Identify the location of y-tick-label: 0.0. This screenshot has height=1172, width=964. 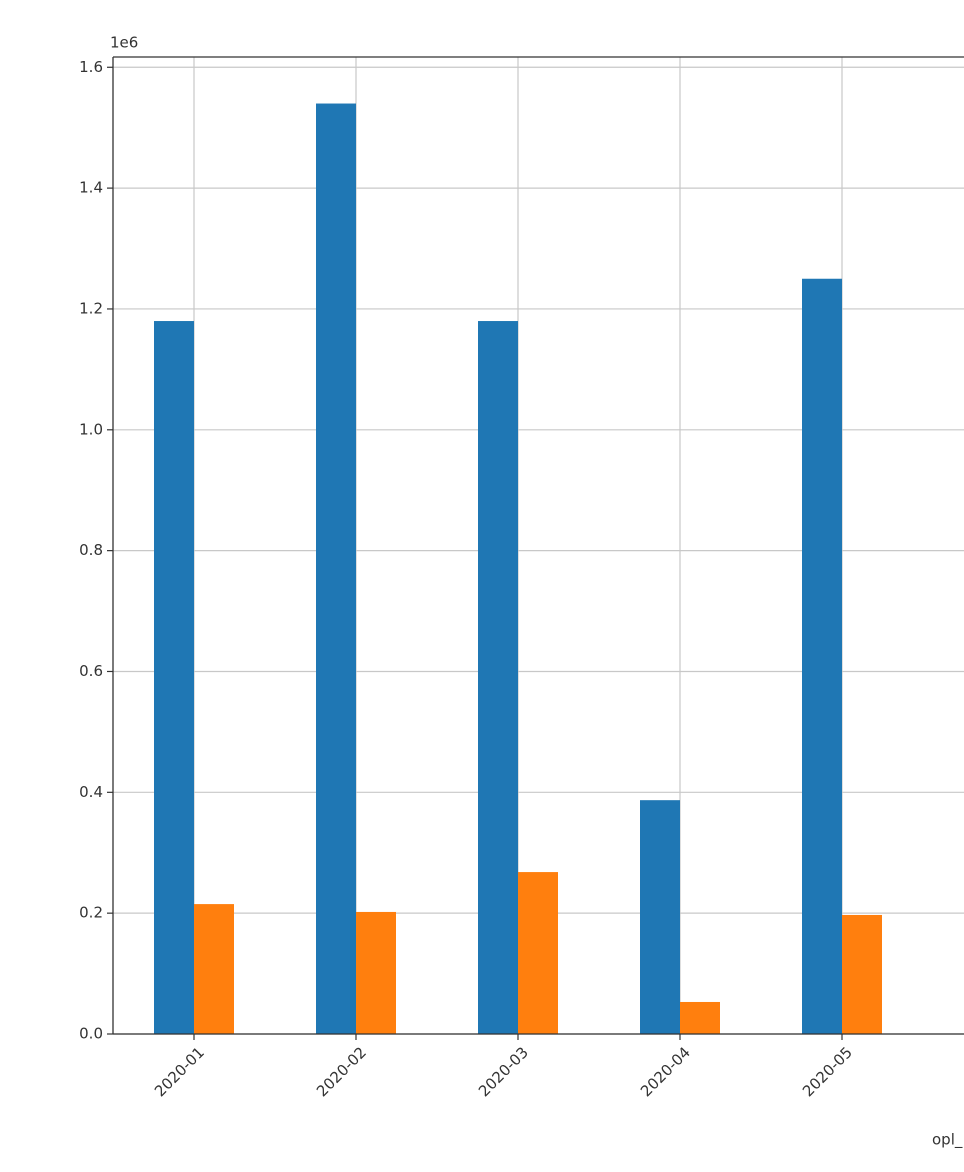
(91, 1034).